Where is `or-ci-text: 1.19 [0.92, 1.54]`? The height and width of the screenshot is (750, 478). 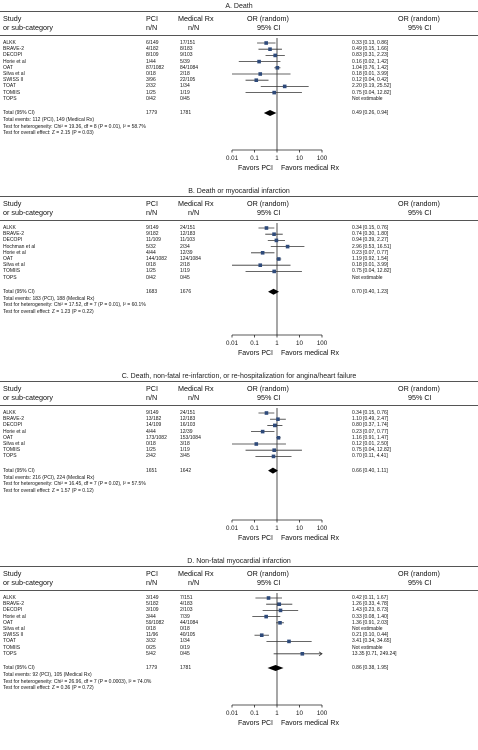 or-ci-text: 1.19 [0.92, 1.54] is located at coordinates (370, 259).